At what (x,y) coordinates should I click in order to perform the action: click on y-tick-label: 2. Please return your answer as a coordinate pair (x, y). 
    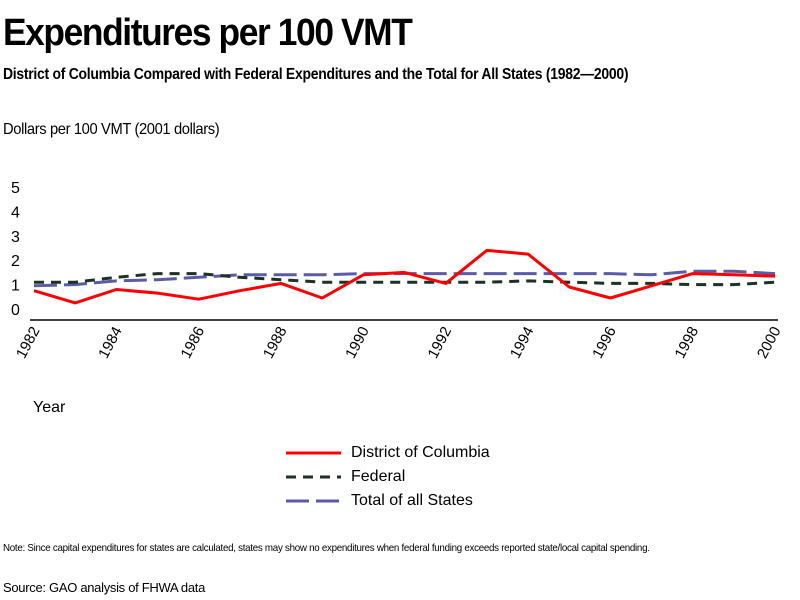
    Looking at the image, I should click on (15, 261).